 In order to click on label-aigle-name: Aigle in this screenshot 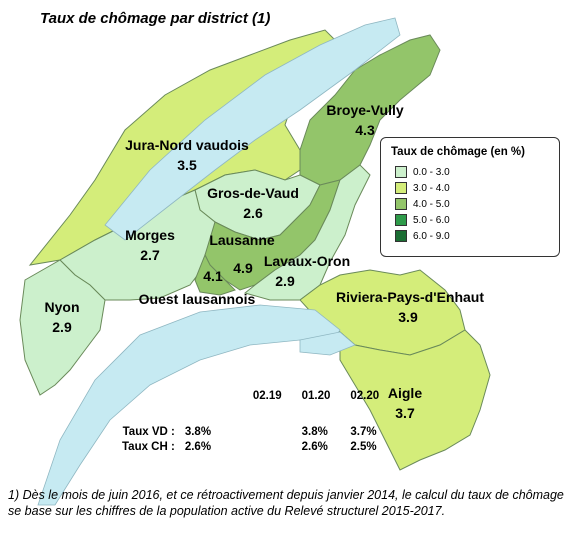, I will do `click(405, 393)`.